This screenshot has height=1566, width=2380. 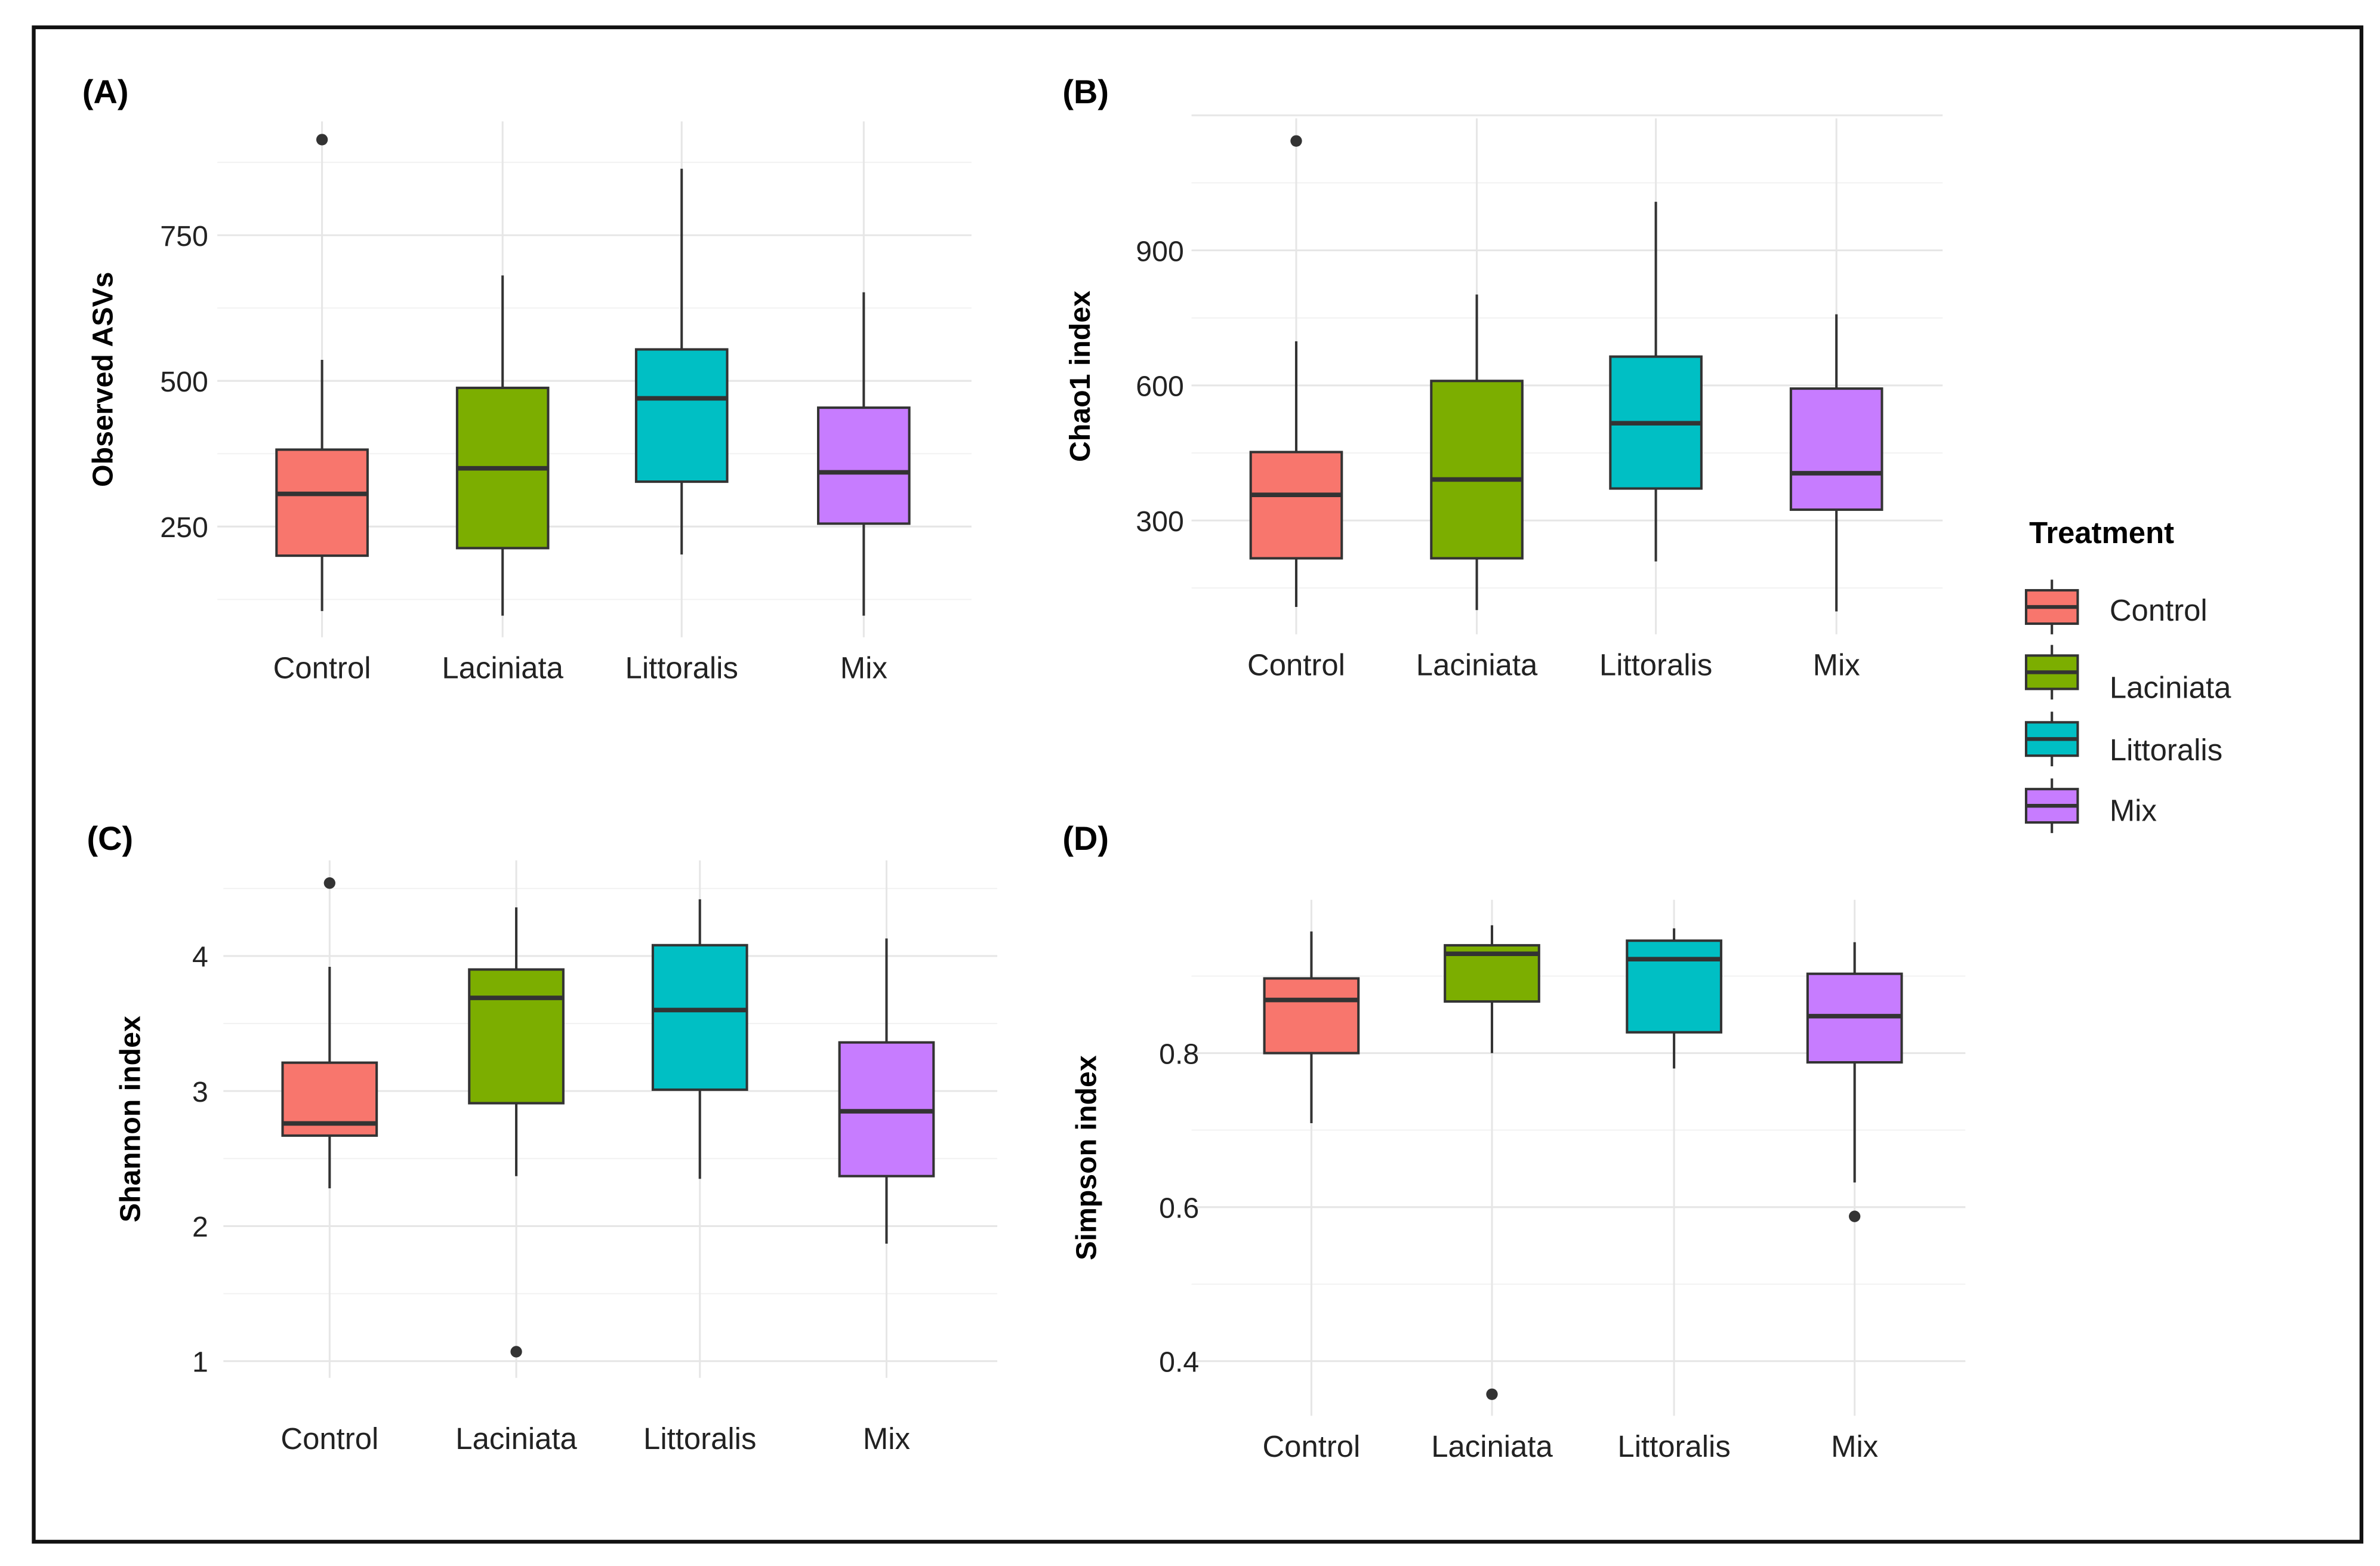 I want to click on panel-title: (B), so click(x=1085, y=91).